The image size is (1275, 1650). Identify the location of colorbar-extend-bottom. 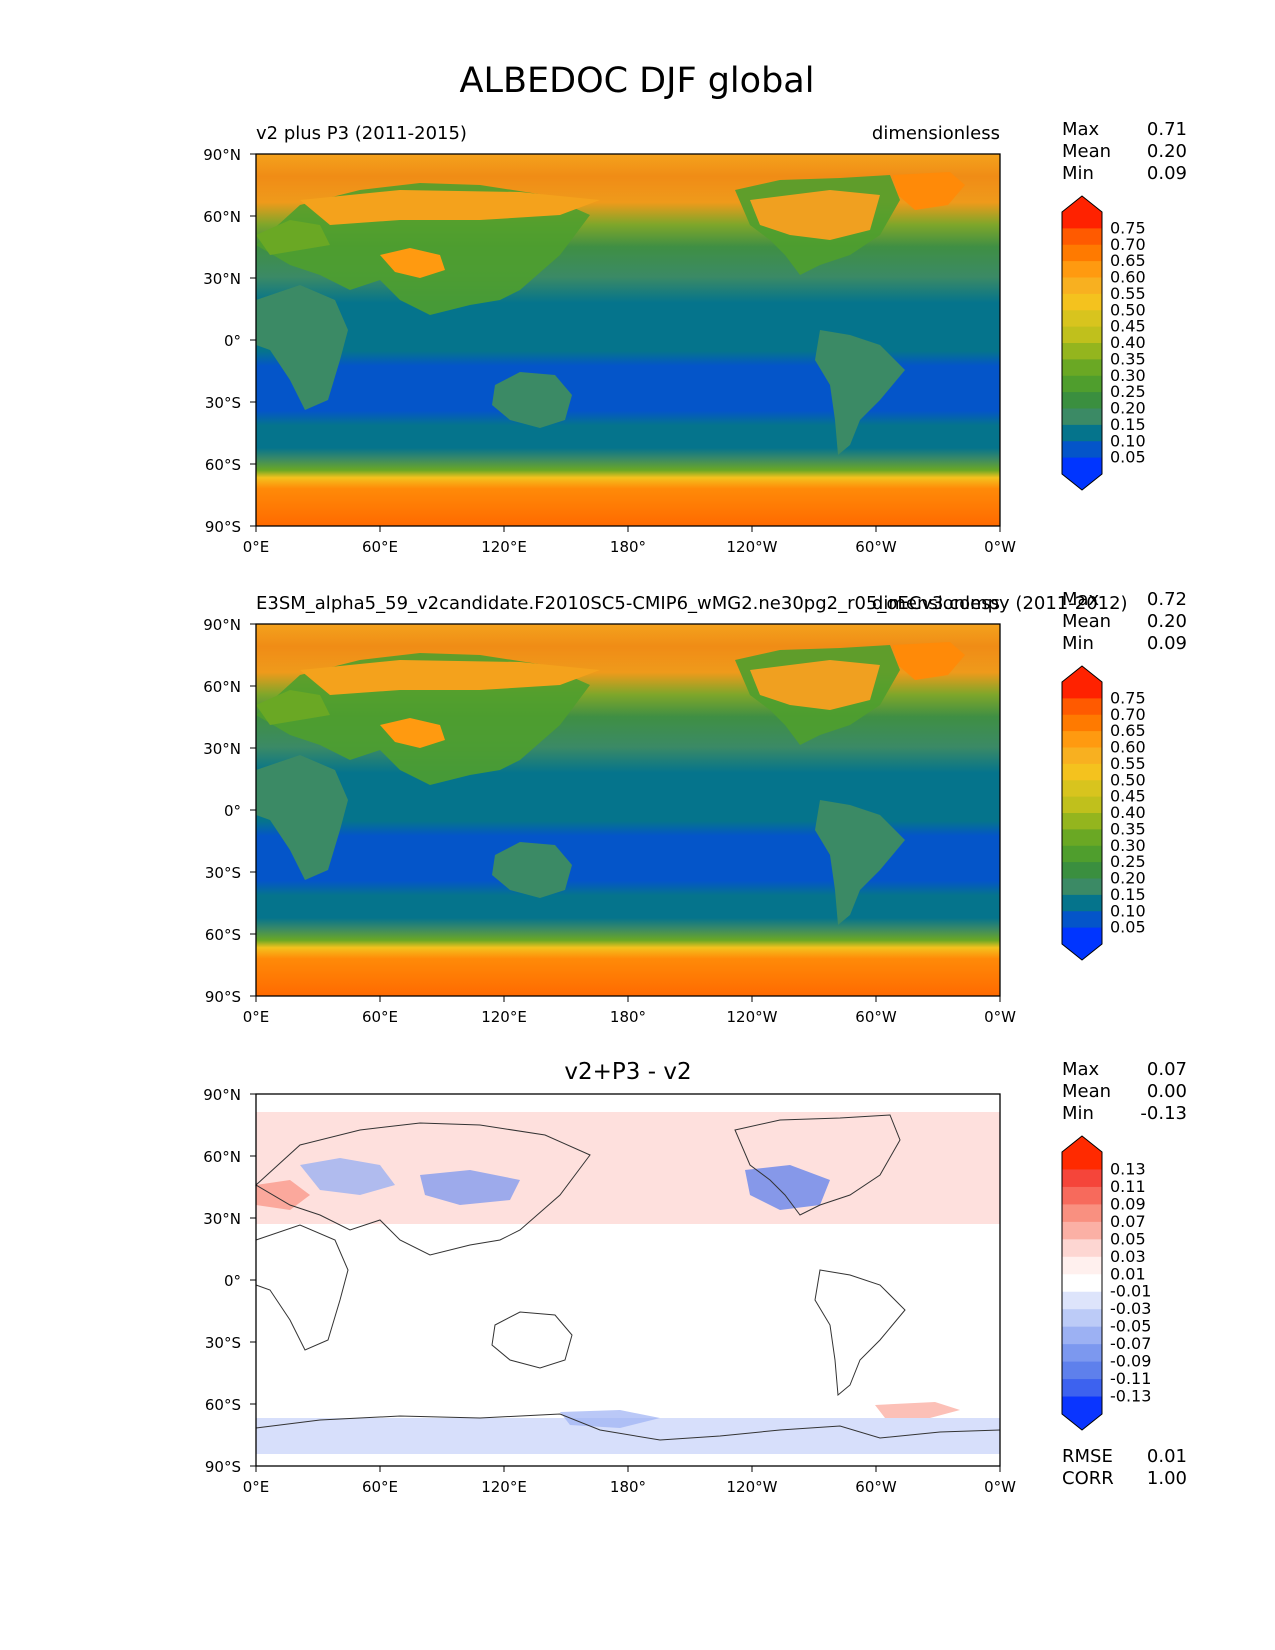
(1082, 1422).